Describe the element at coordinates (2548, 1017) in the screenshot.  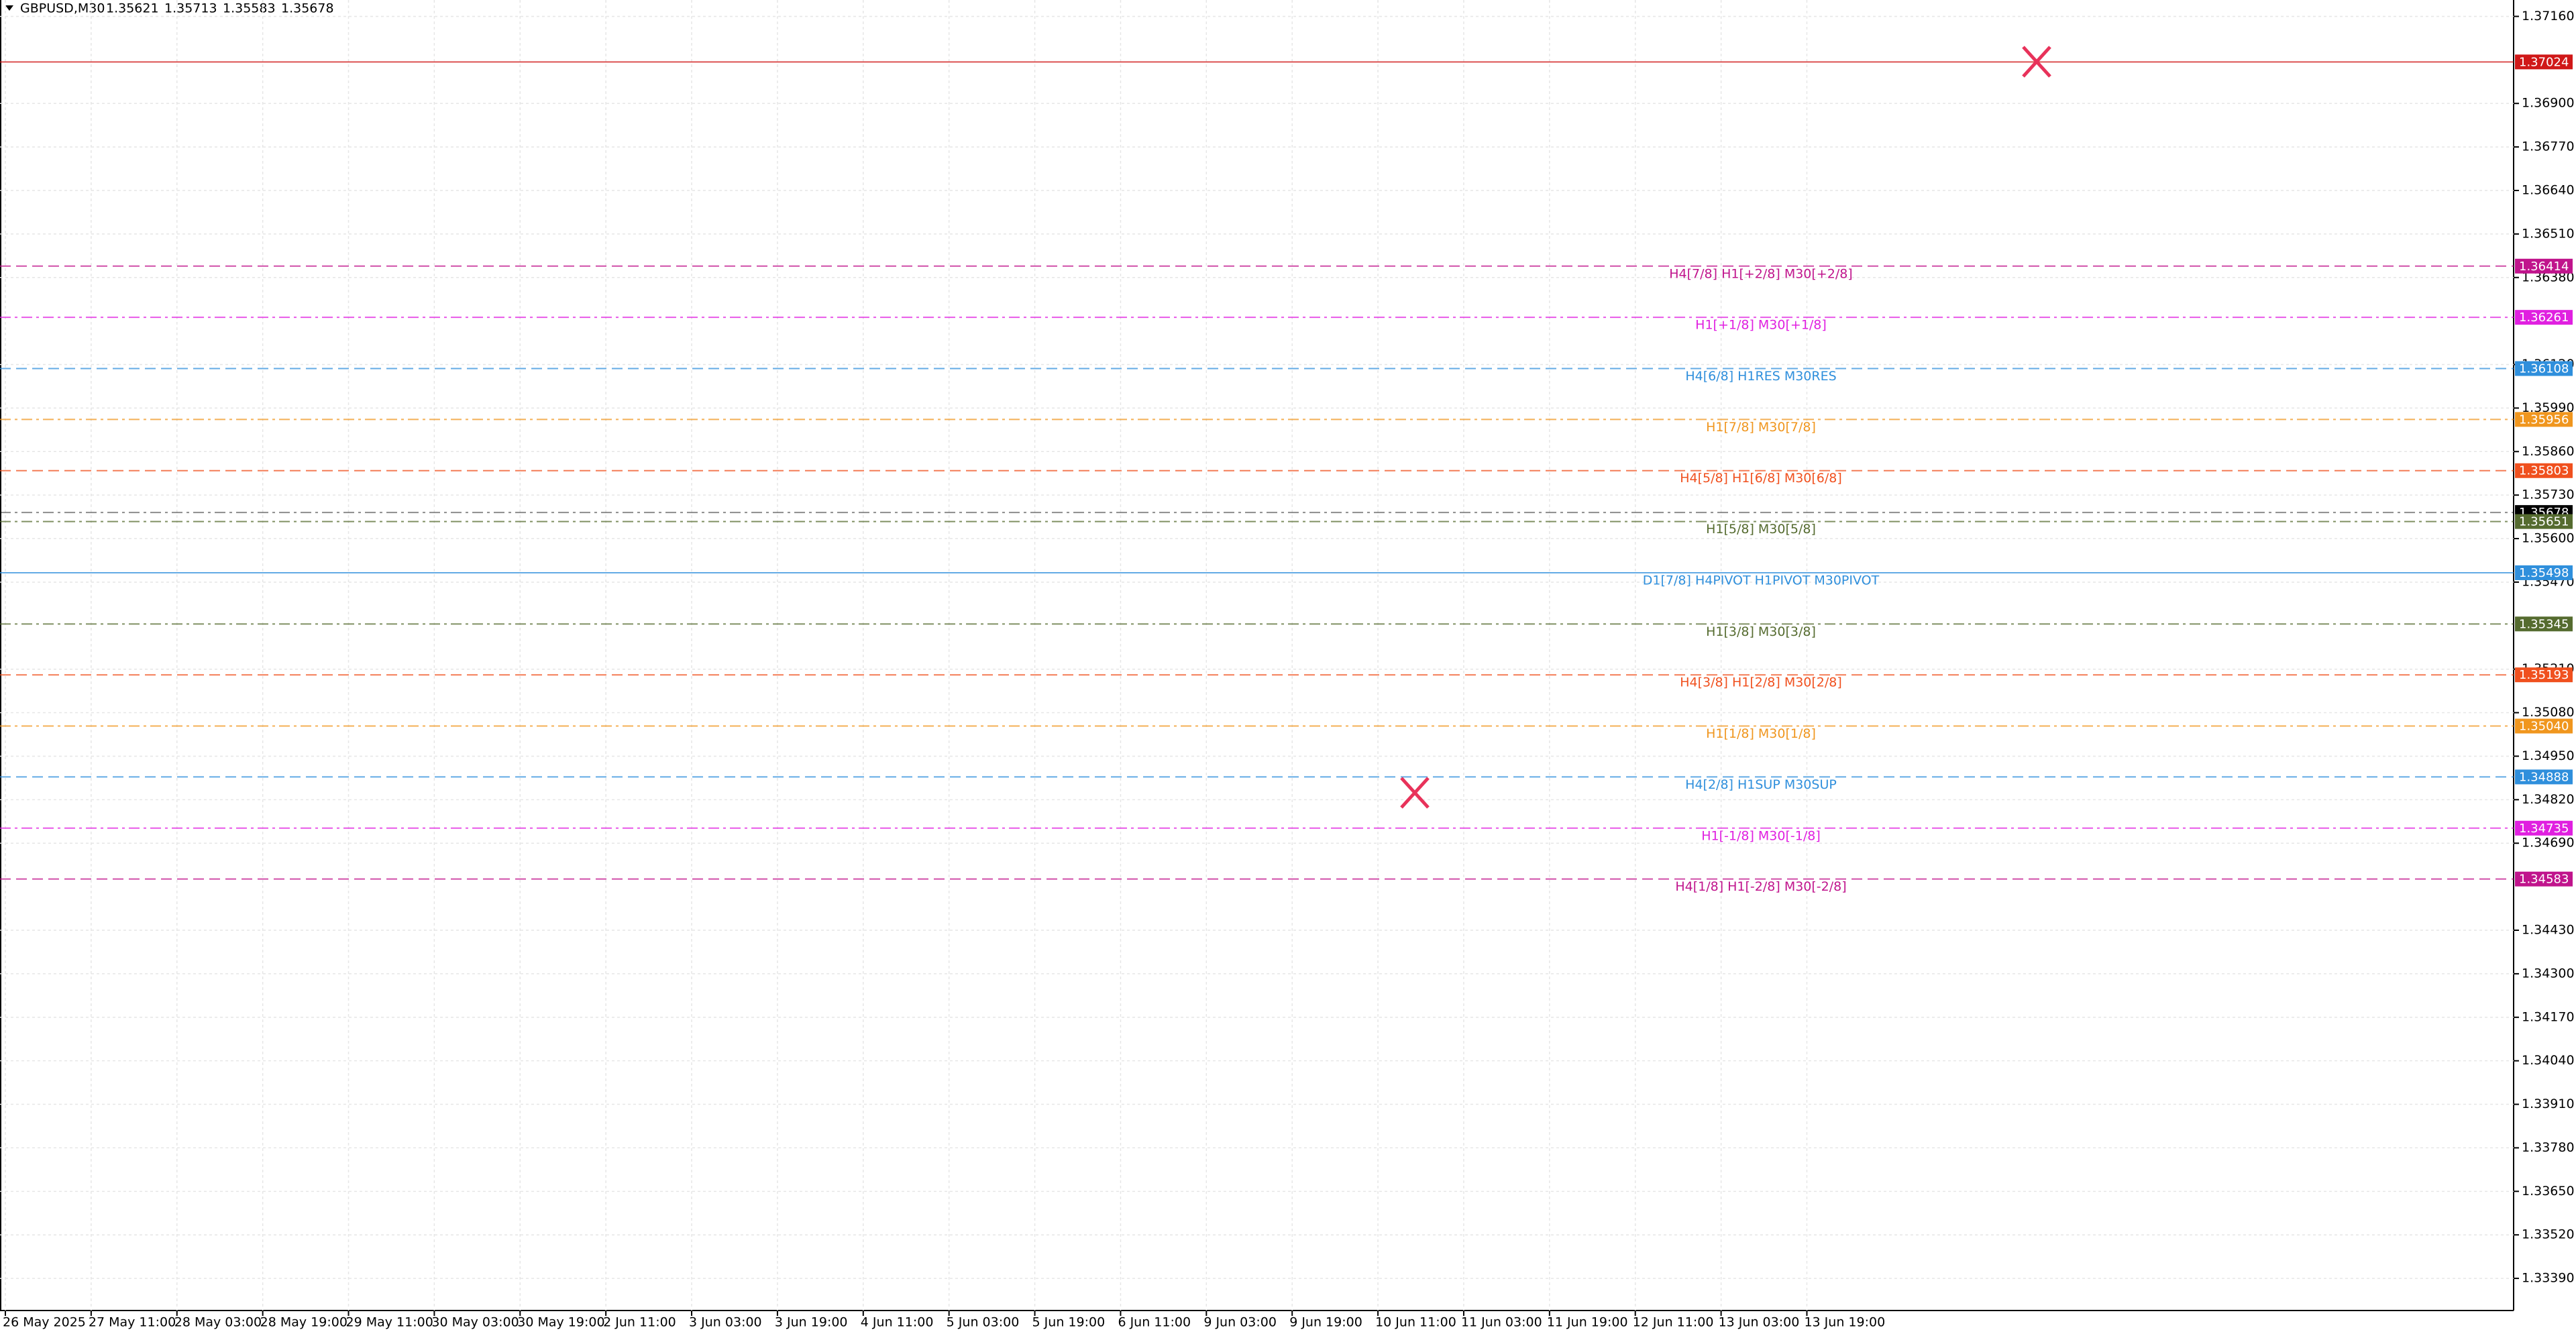
I see `y-tick-label: 1.34170` at that location.